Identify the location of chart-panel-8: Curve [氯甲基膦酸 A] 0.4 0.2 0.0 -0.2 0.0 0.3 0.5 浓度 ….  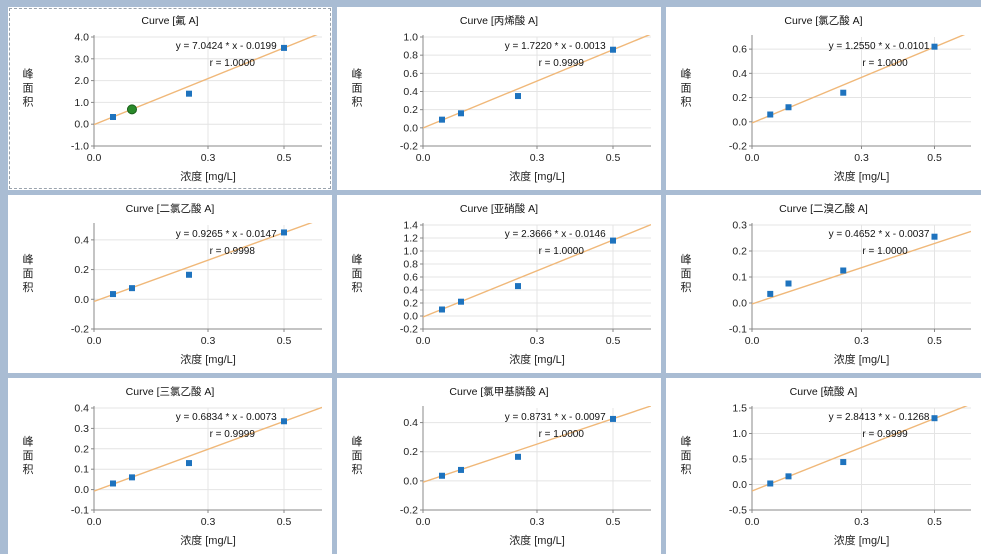
(499, 466).